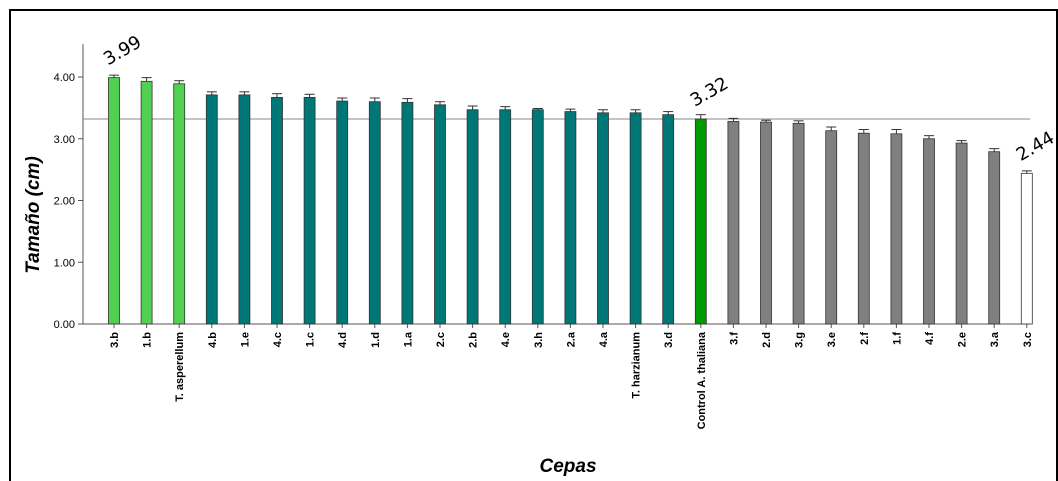 The image size is (1058, 481). What do you see at coordinates (604, 339) in the screenshot?
I see `category-label: 4.a` at bounding box center [604, 339].